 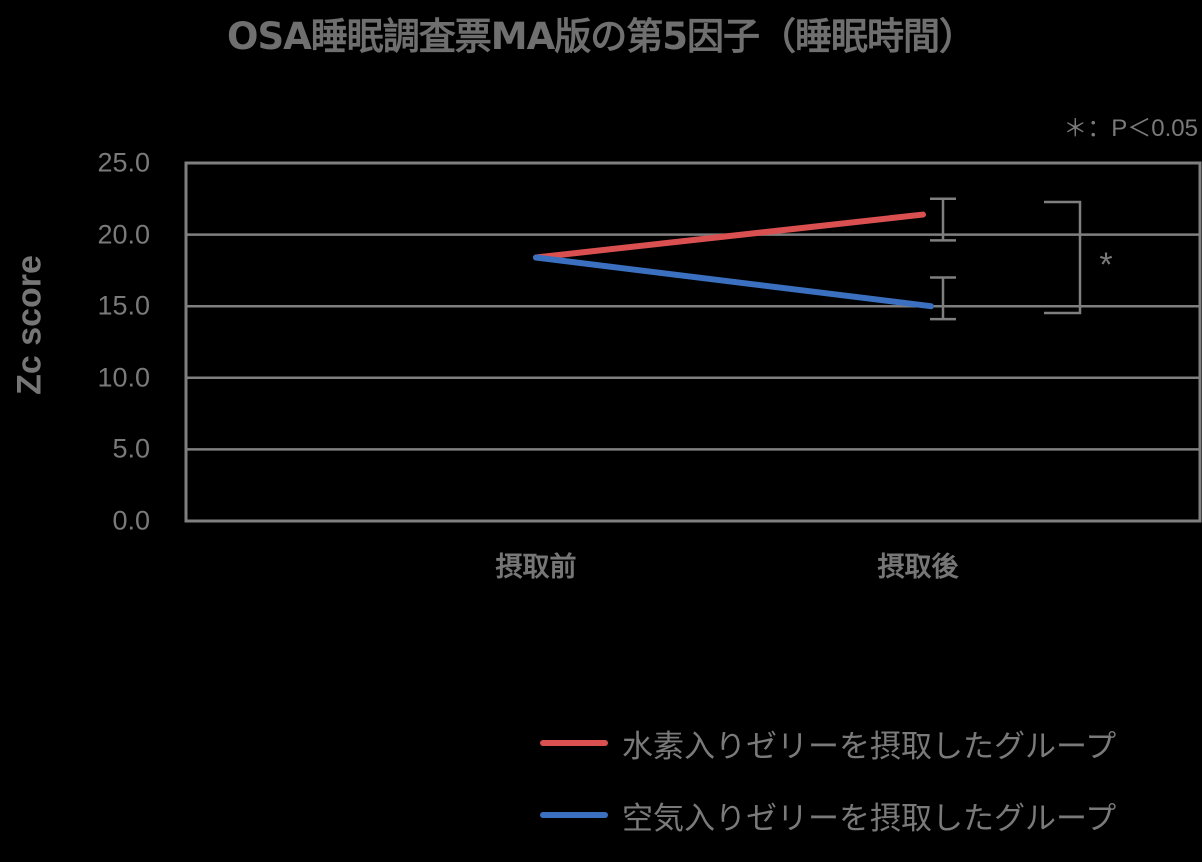 I want to click on legend-label: 空気入りゼリーを摂取したグループ, so click(x=869, y=818).